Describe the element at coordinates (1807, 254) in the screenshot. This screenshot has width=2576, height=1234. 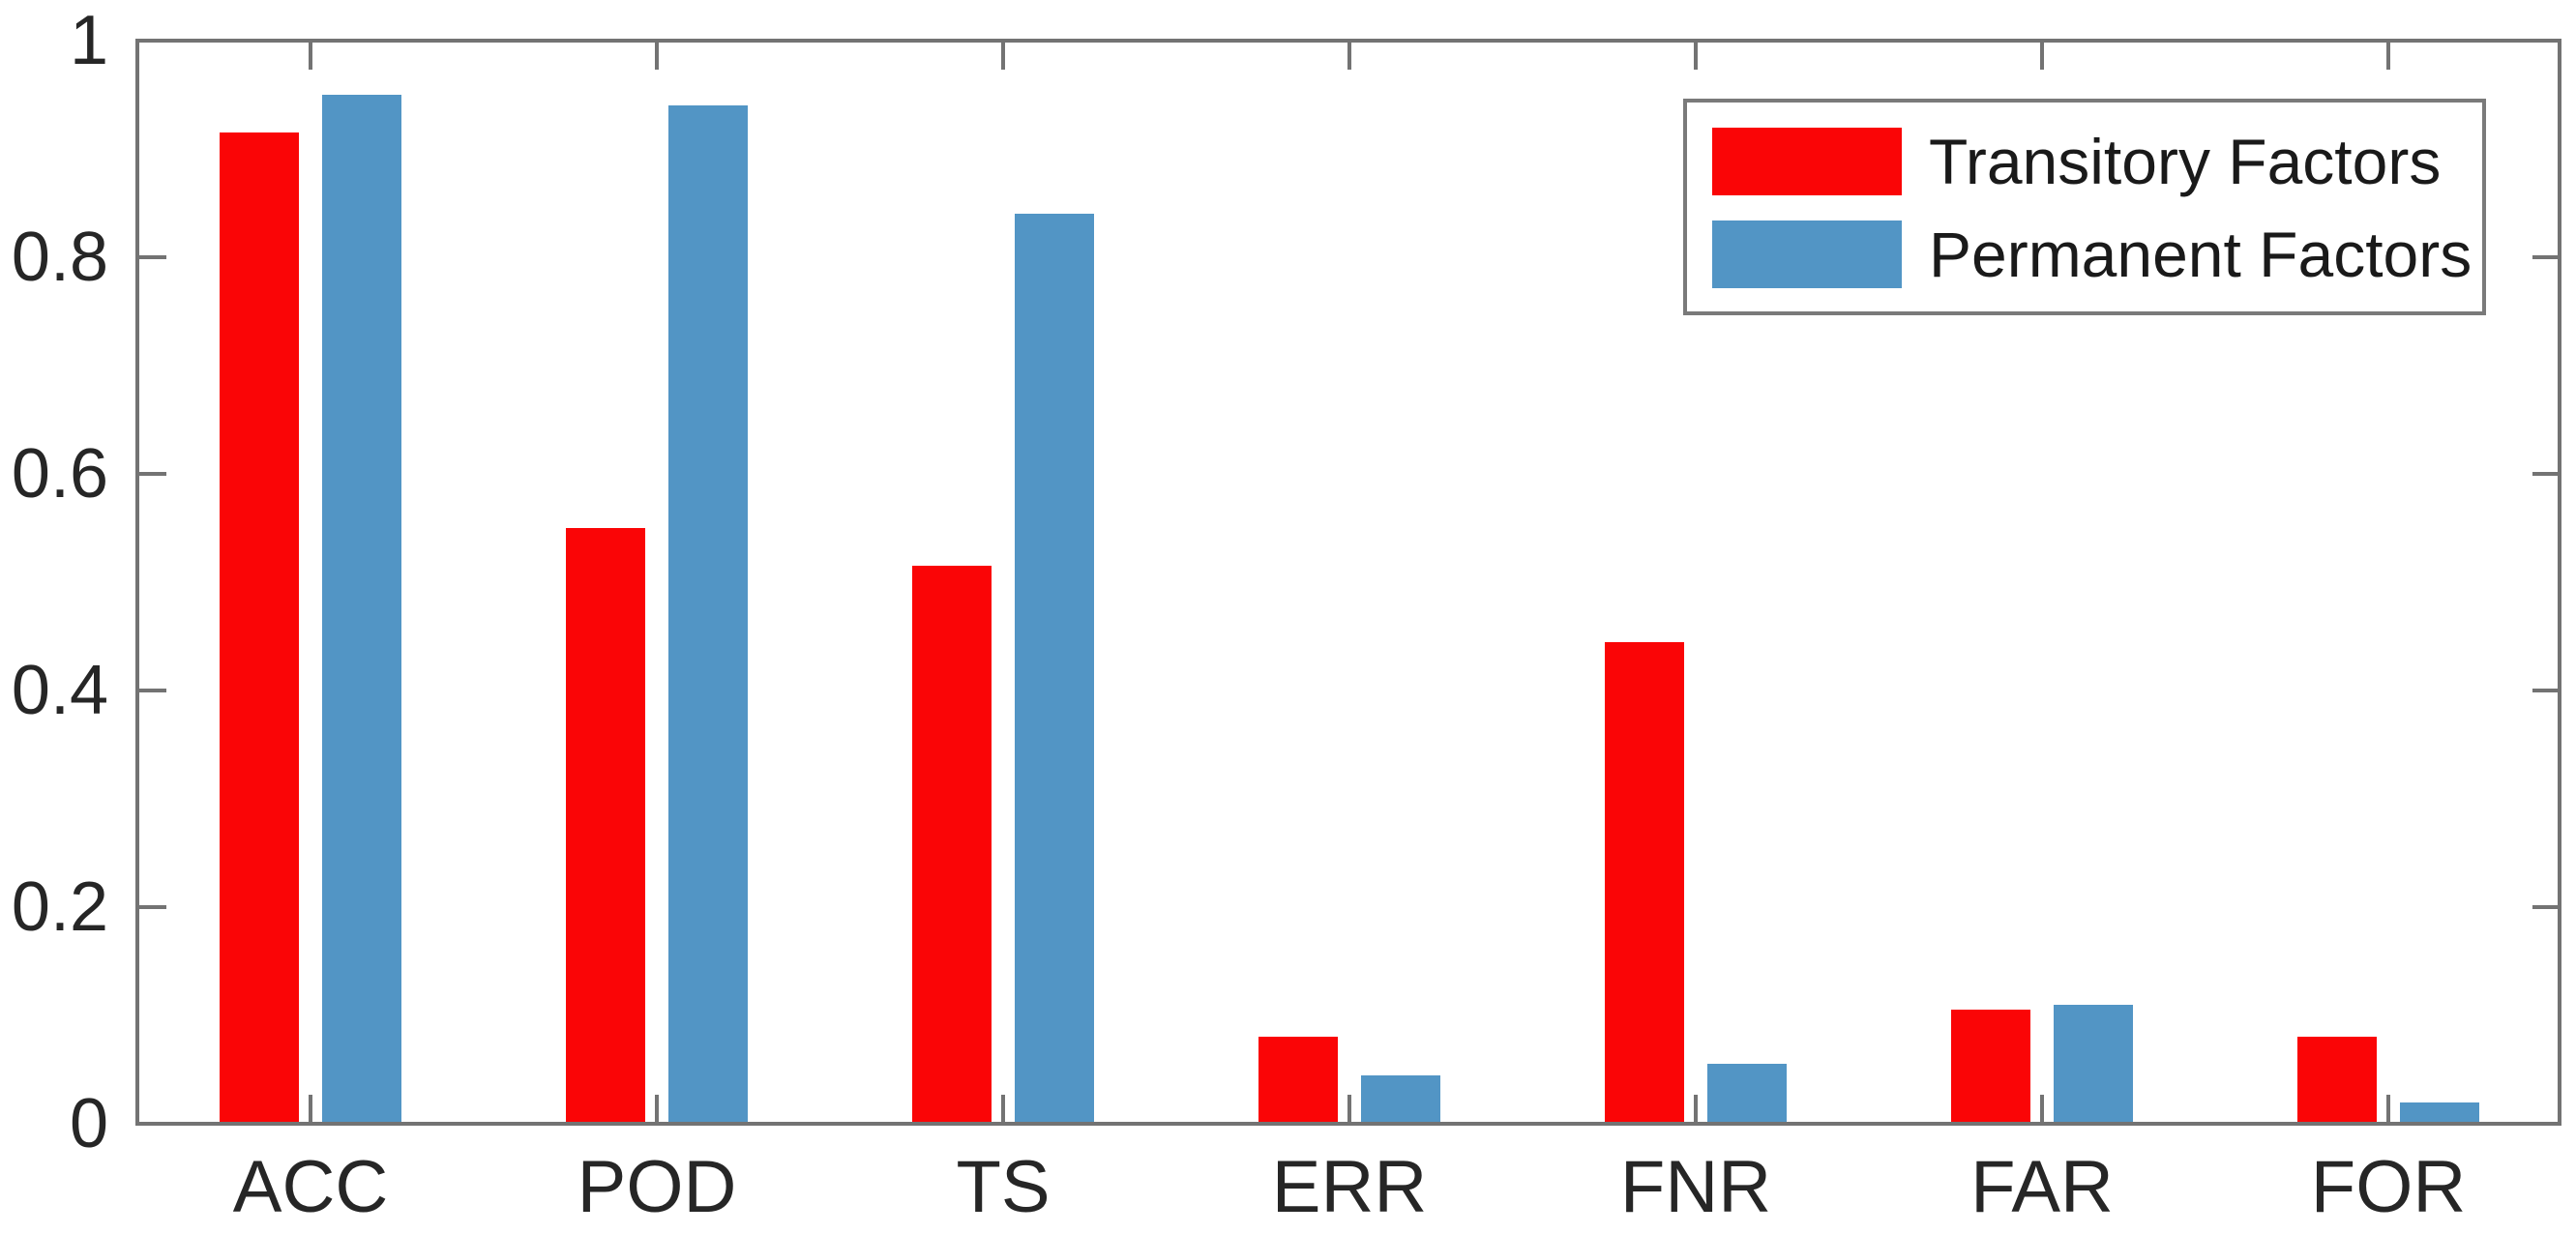
I see `legend-swatch-permanent-factors` at that location.